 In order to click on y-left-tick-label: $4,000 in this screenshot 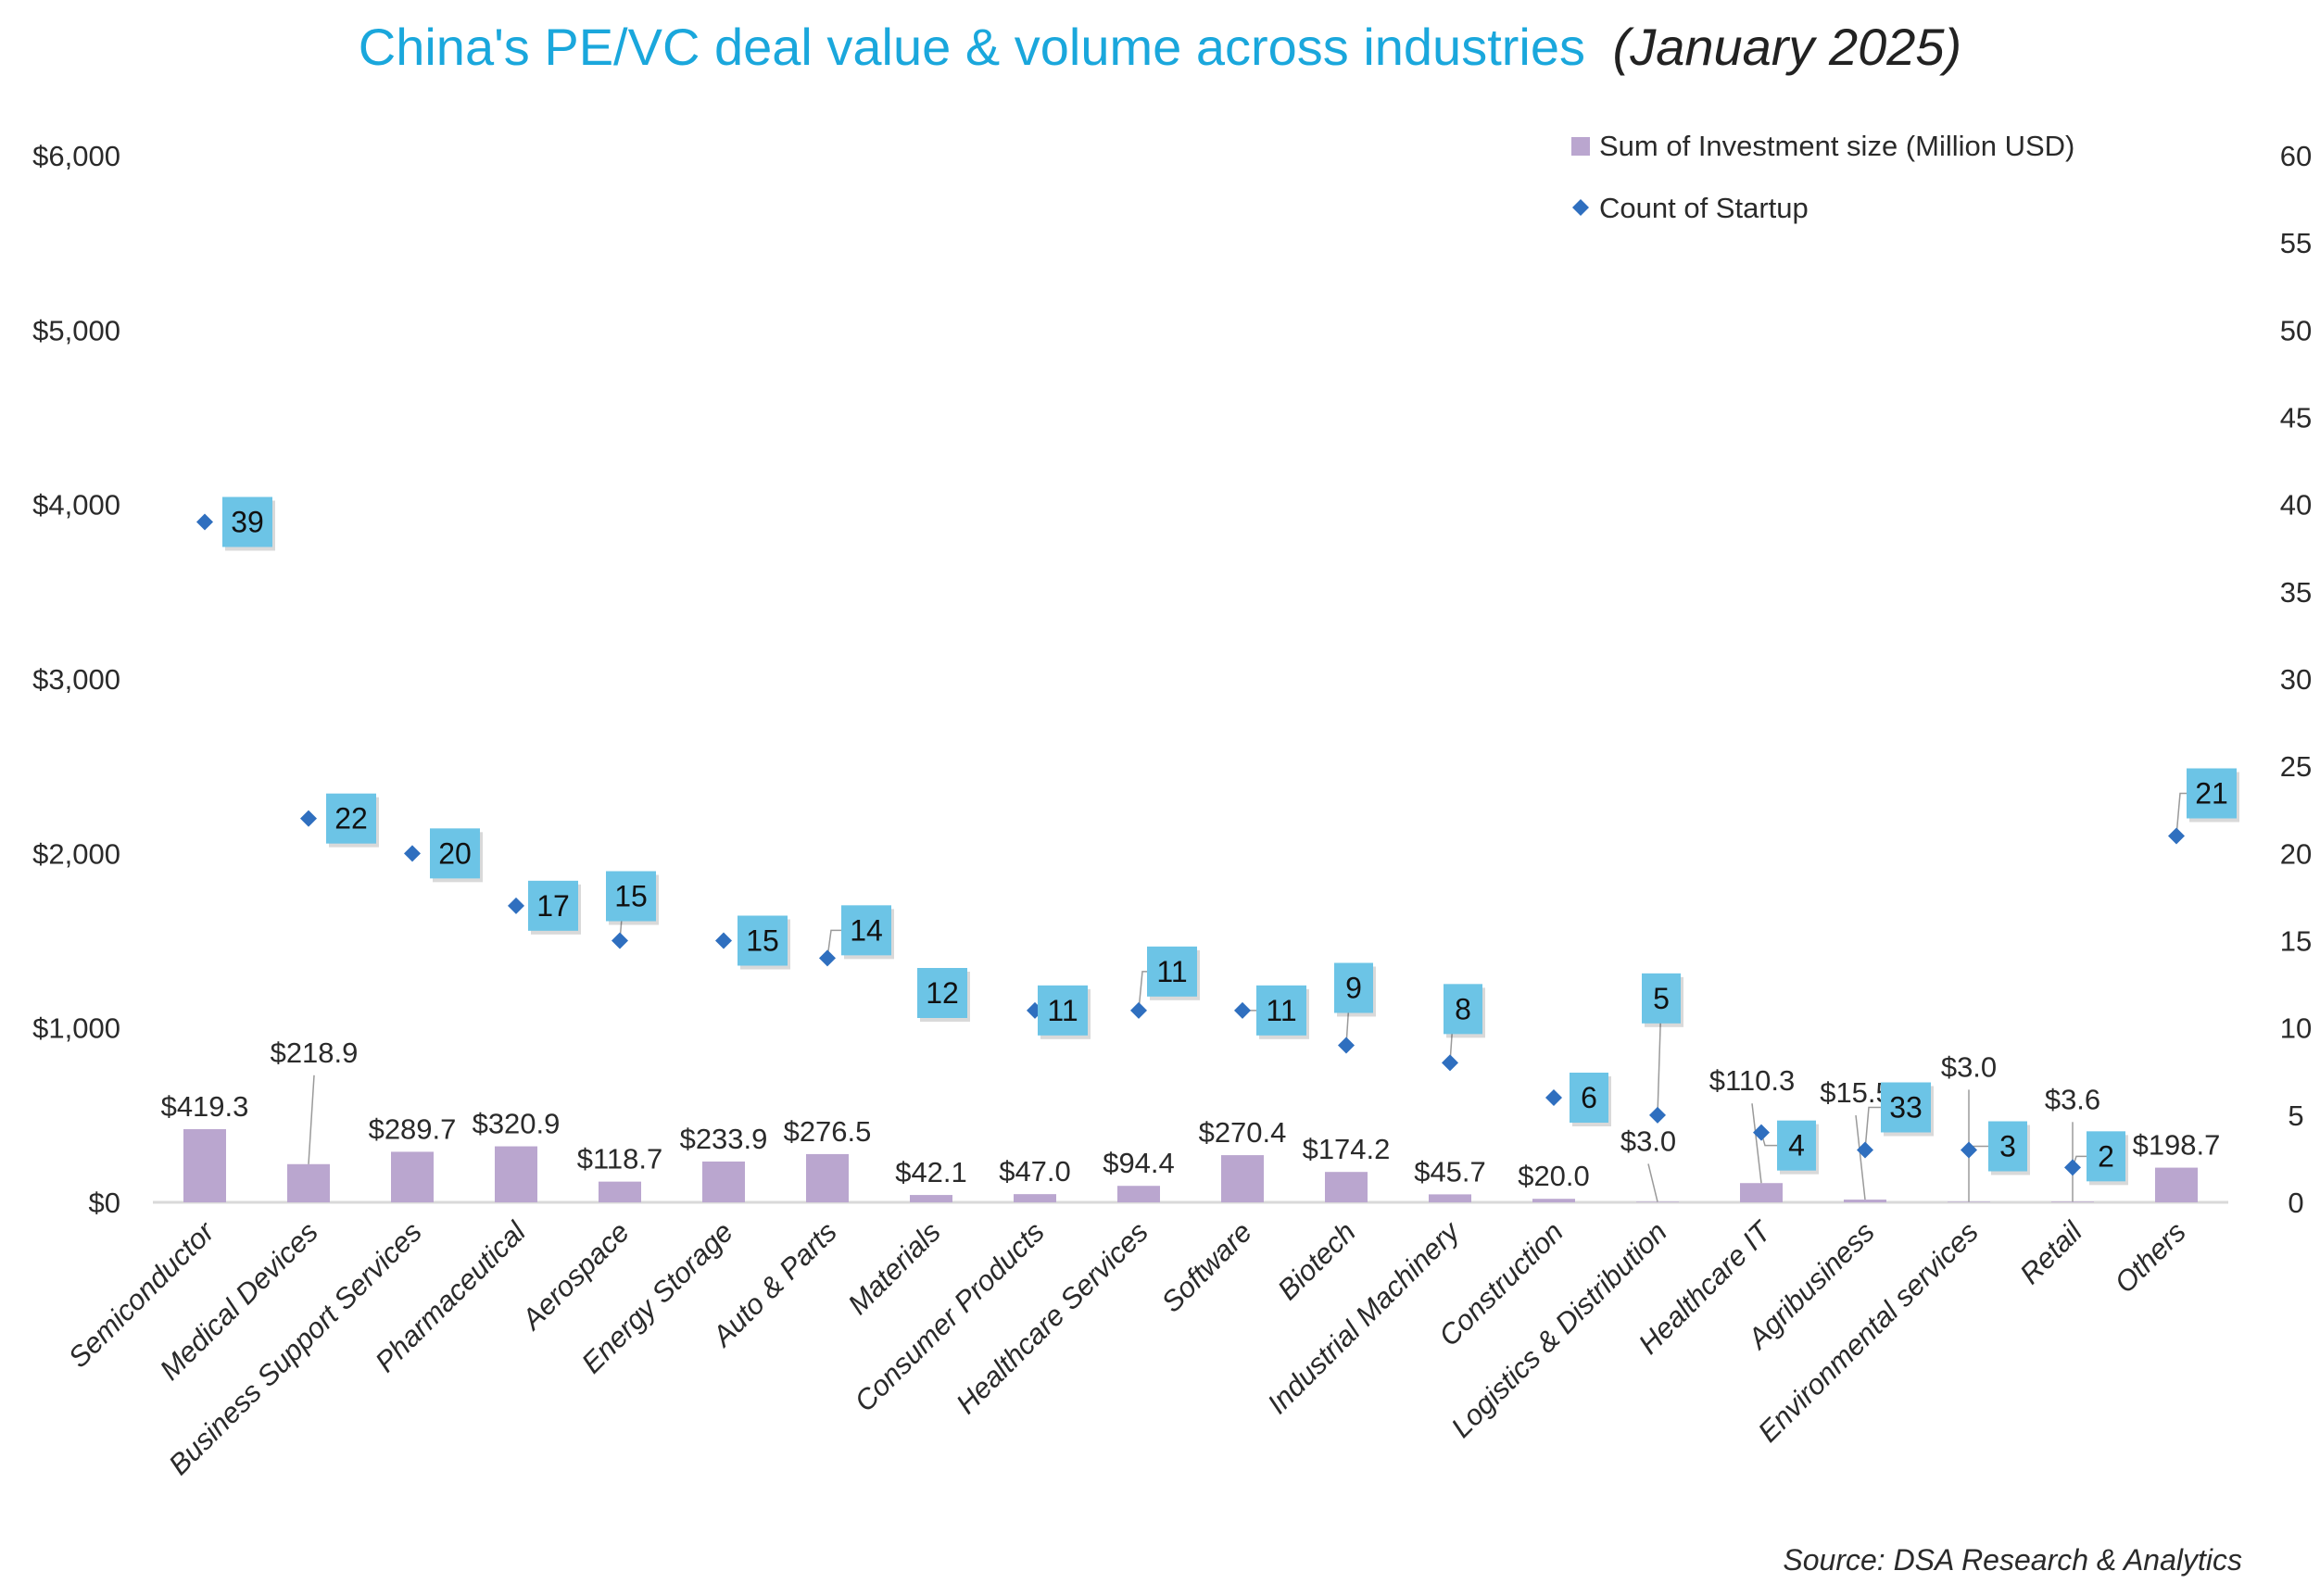, I will do `click(76, 505)`.